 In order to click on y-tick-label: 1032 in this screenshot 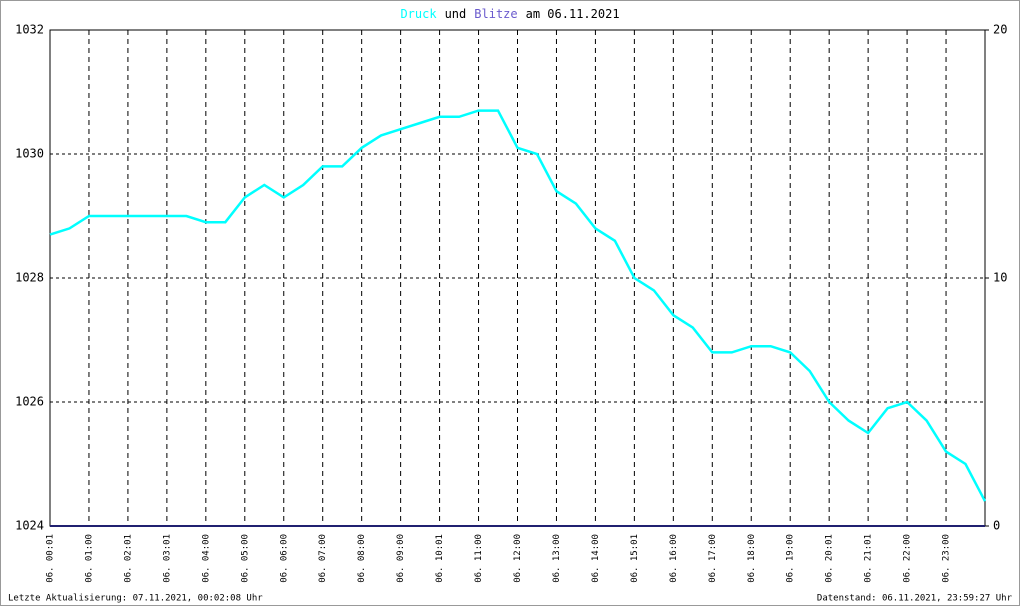, I will do `click(29, 30)`.